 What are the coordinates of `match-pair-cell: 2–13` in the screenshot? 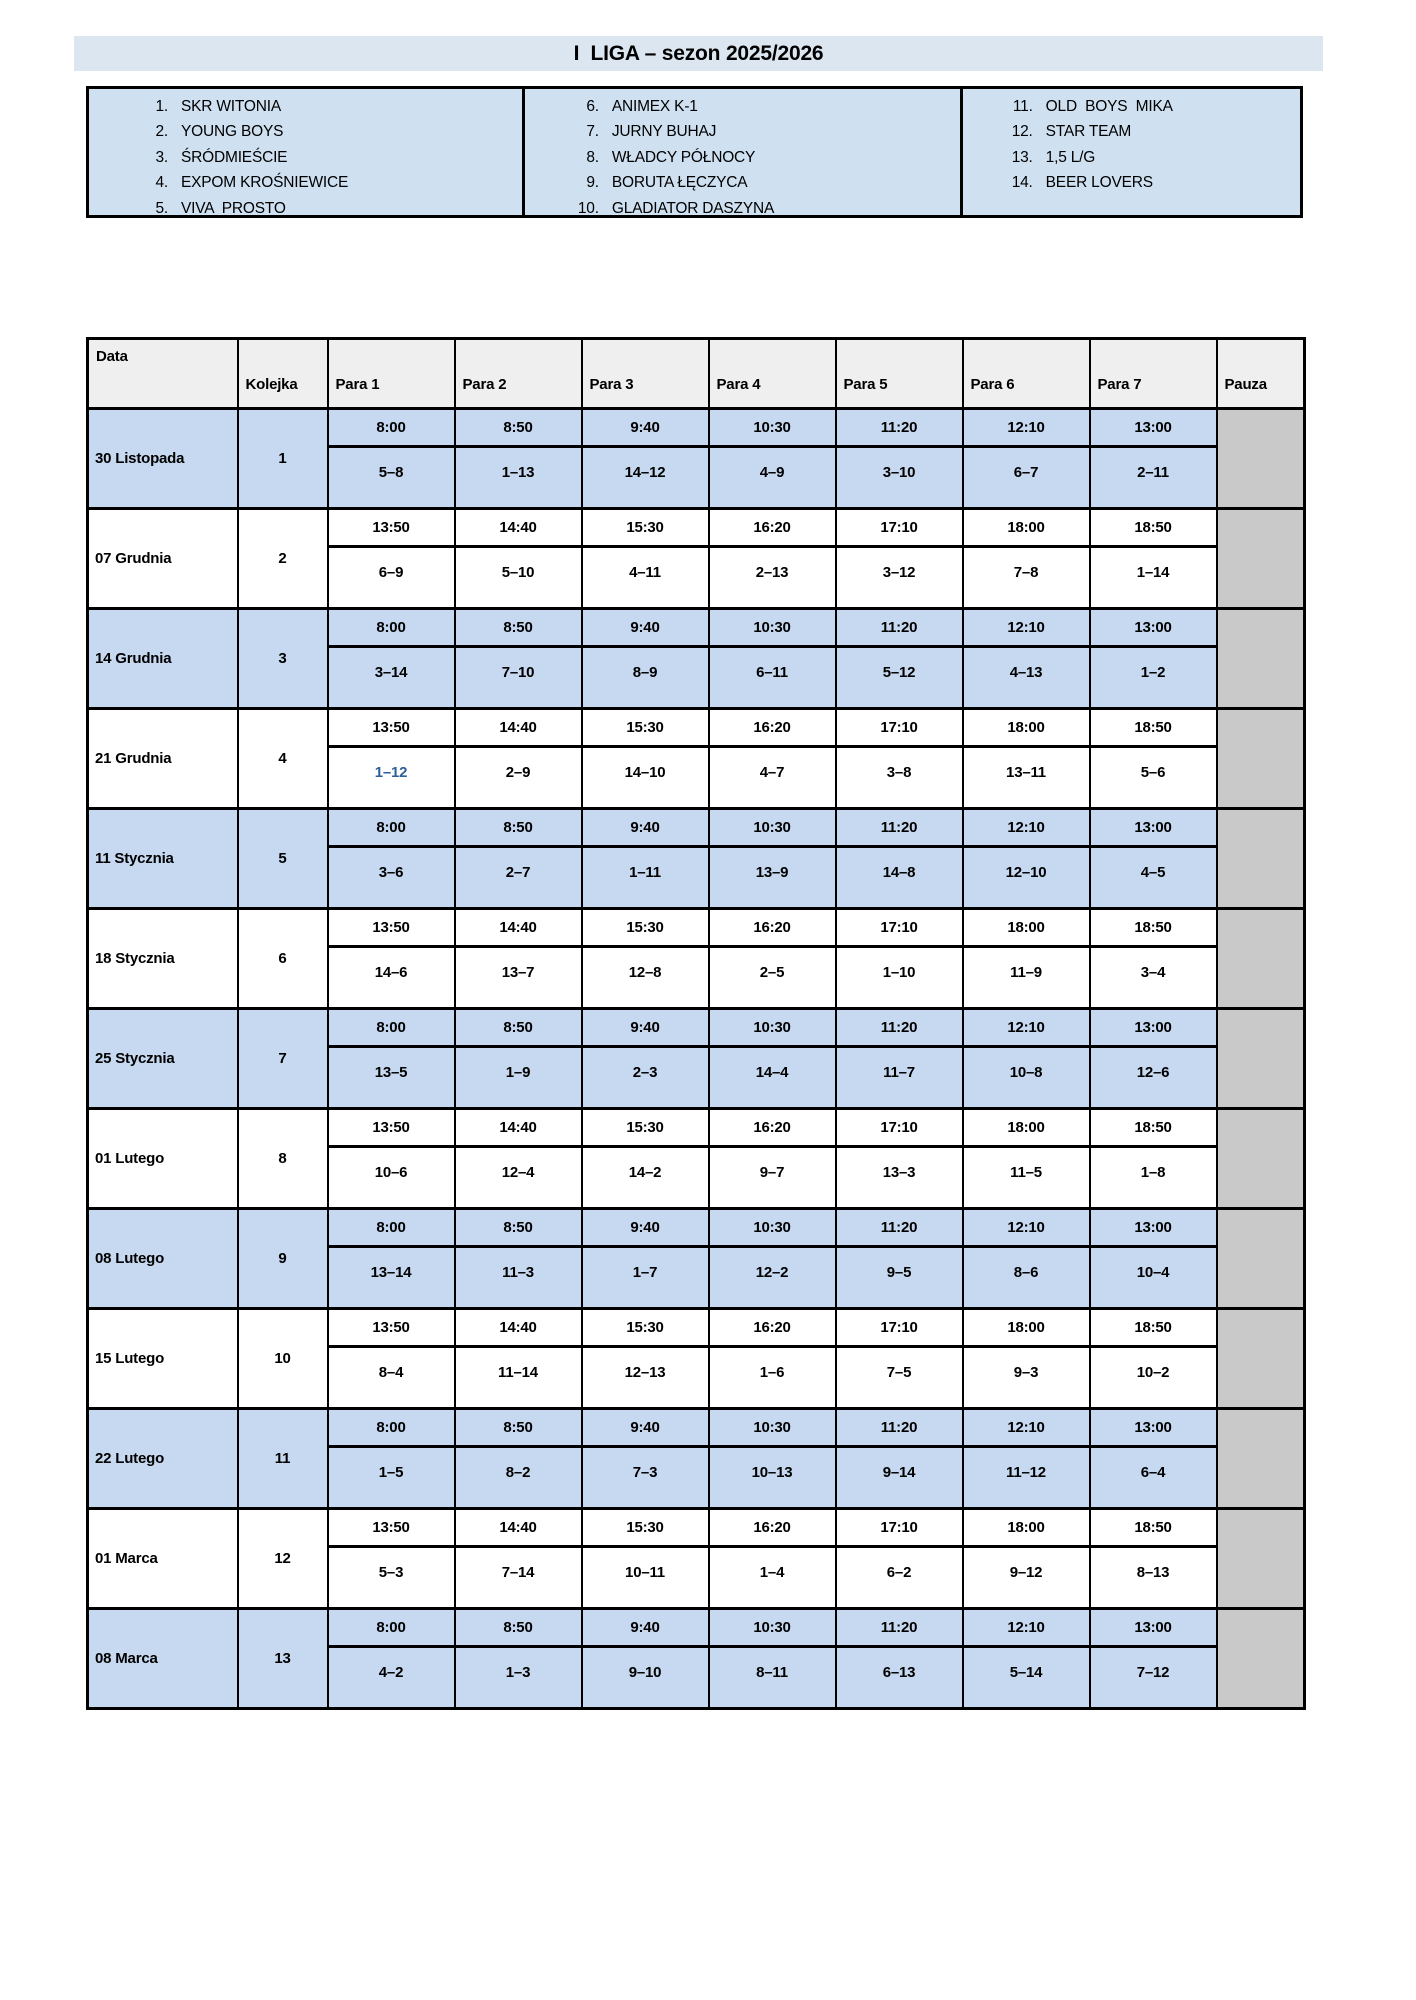 It's located at (772, 577).